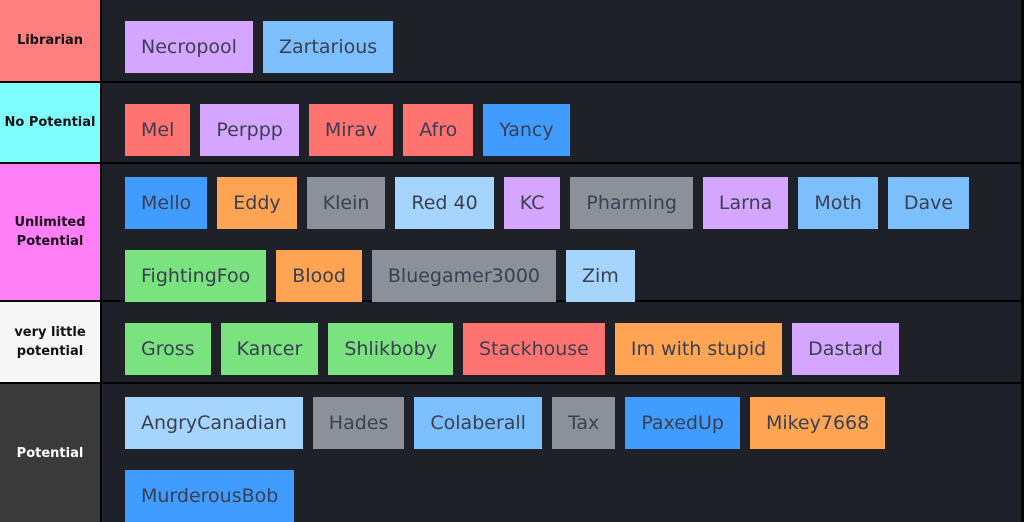 This screenshot has width=1024, height=522. What do you see at coordinates (351, 130) in the screenshot?
I see `tier-item: Mirav` at bounding box center [351, 130].